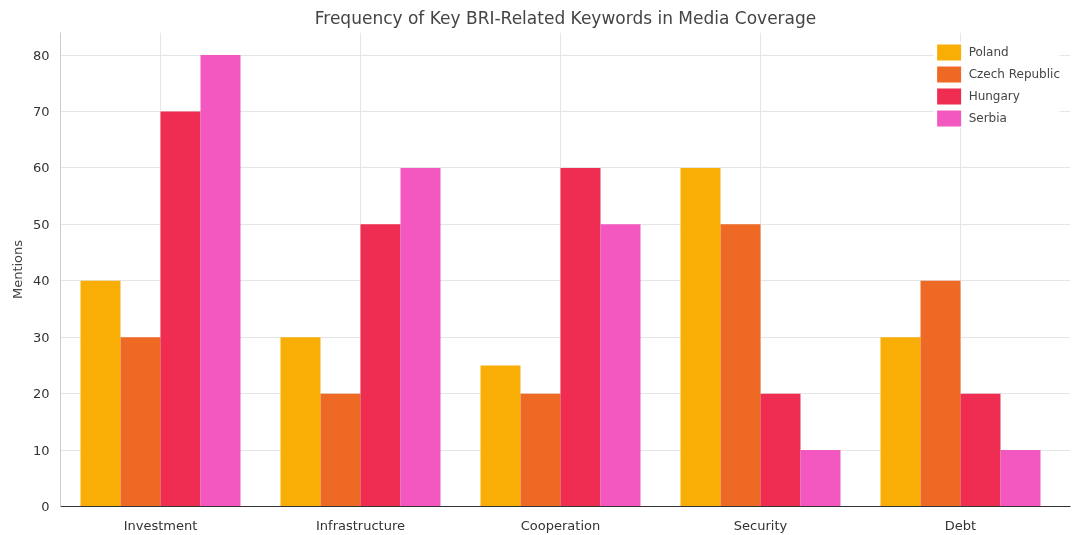 The width and height of the screenshot is (1075, 535). What do you see at coordinates (41, 55) in the screenshot?
I see `y-tick-label: 80` at bounding box center [41, 55].